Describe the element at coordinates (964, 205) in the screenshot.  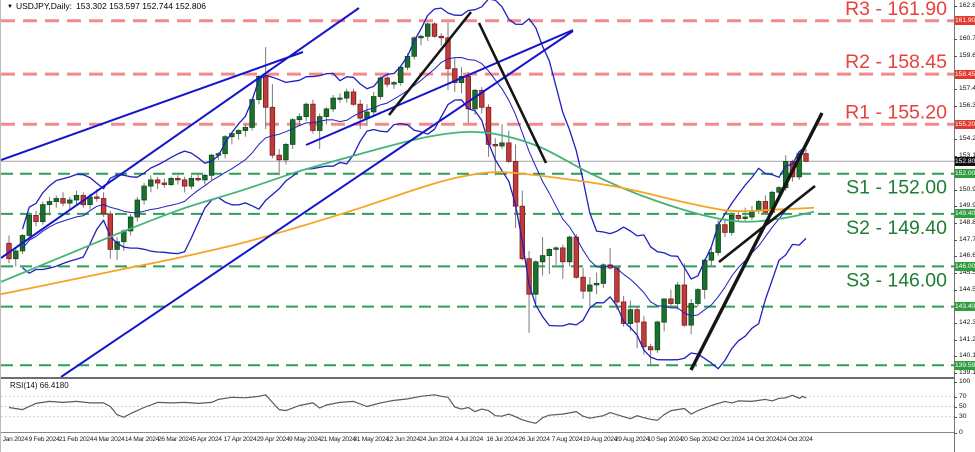
I see `price-tick: 149.900` at that location.